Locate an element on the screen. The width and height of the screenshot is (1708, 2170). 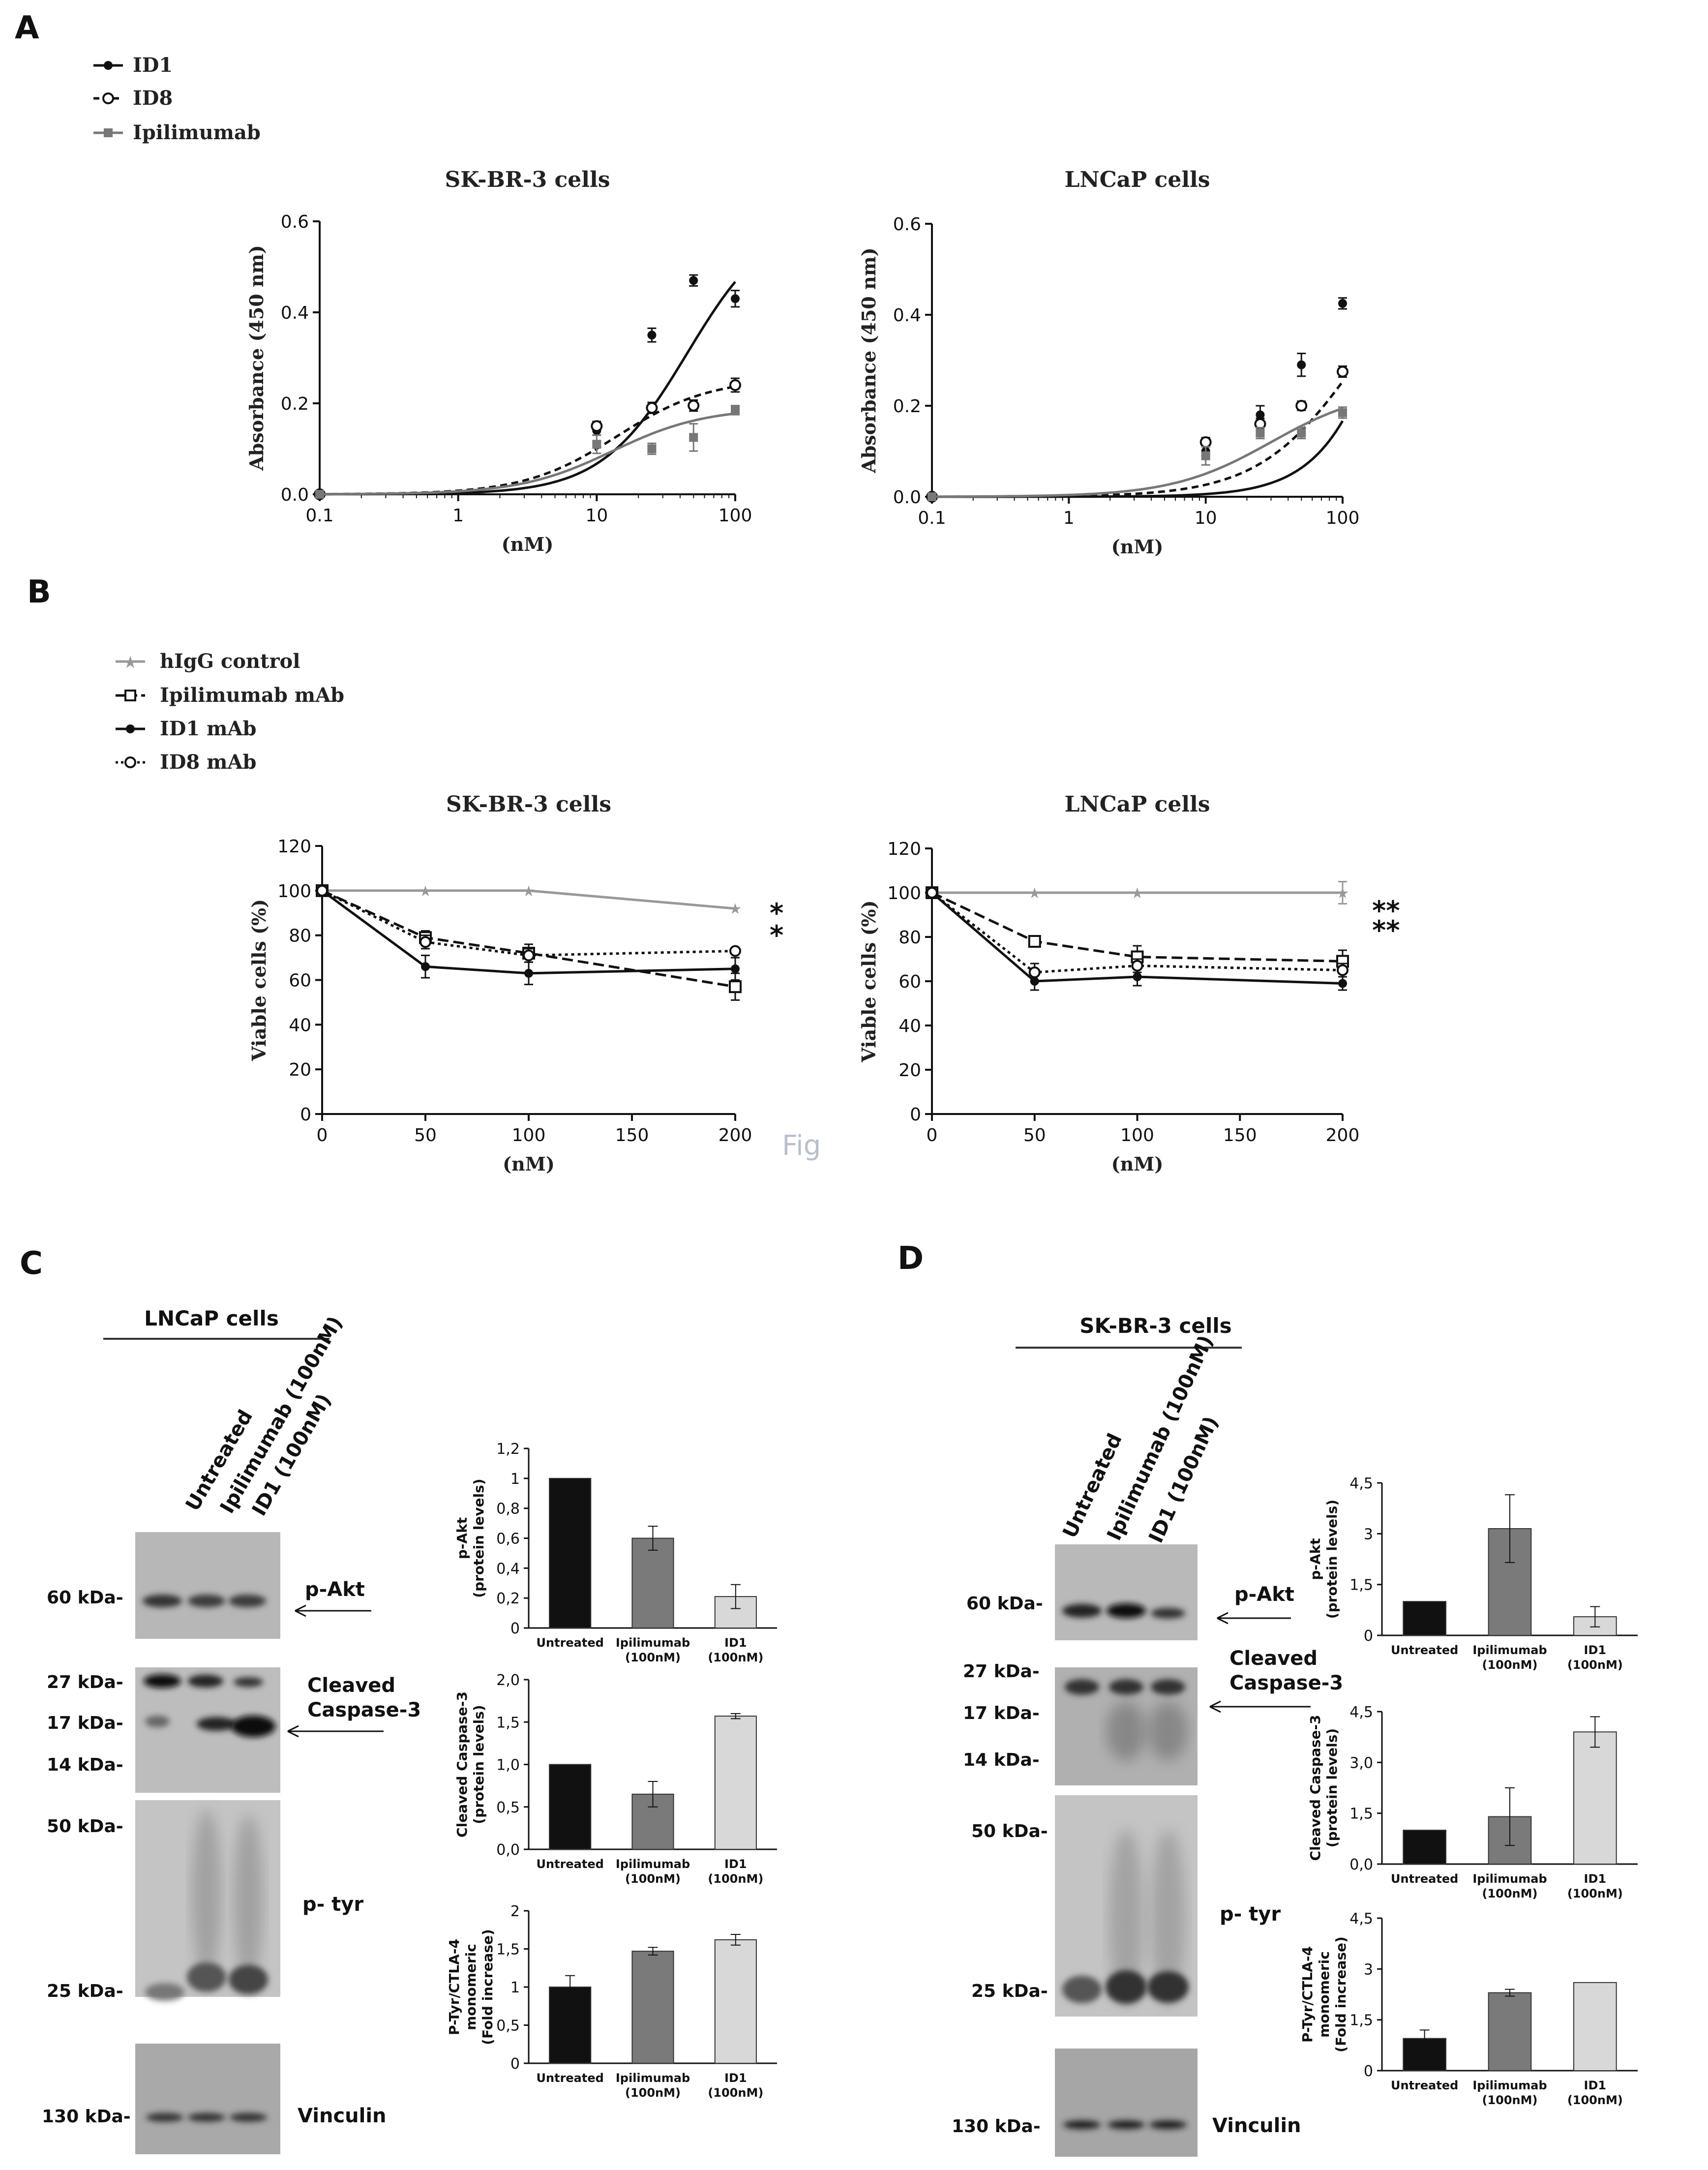
blot-d-marker: 50 kDa- is located at coordinates (1010, 1831).